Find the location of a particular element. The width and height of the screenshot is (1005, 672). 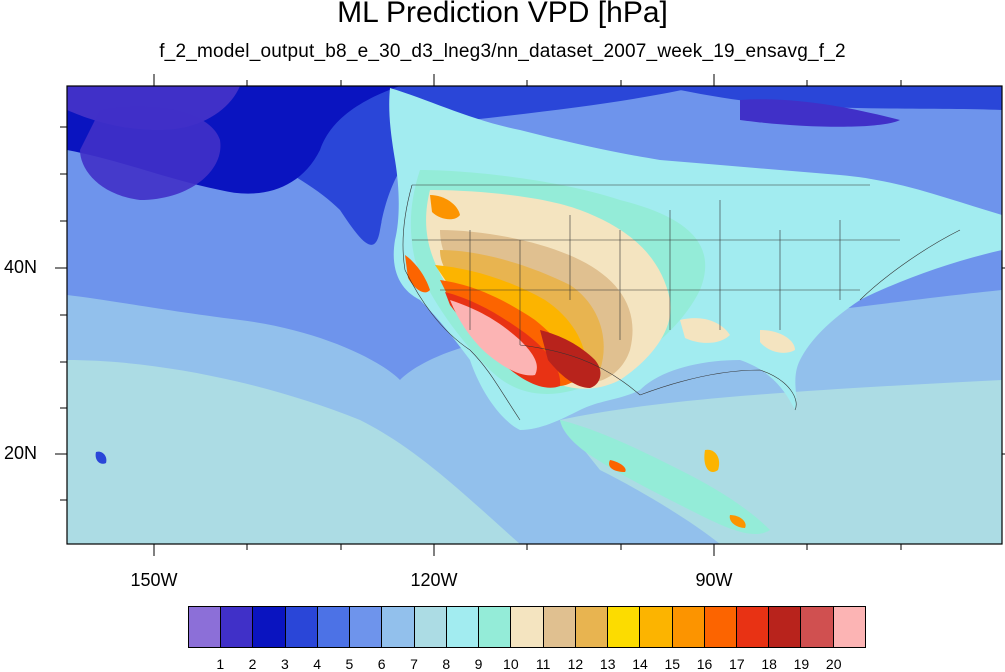

colorbar-label: 19 is located at coordinates (801, 664).